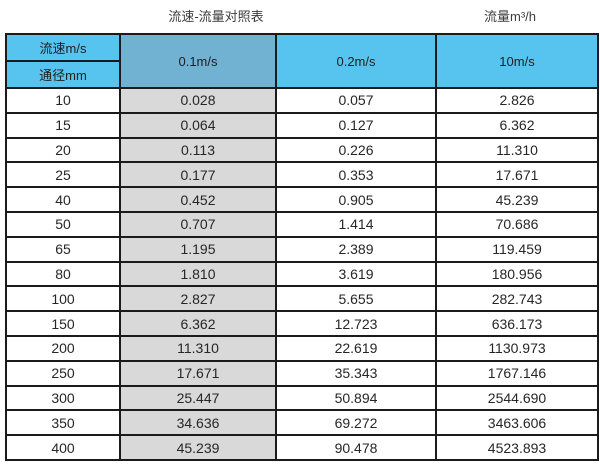 Image resolution: width=600 pixels, height=466 pixels. I want to click on value-cell: 3.619, so click(356, 274).